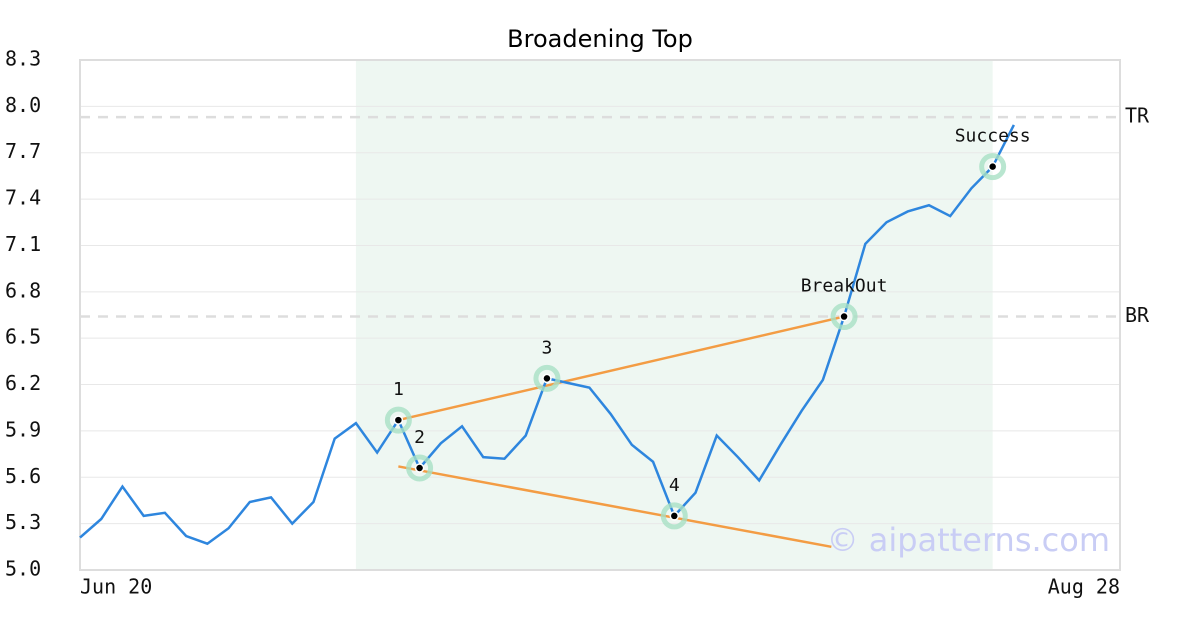  I want to click on point-label: 1, so click(398, 389).